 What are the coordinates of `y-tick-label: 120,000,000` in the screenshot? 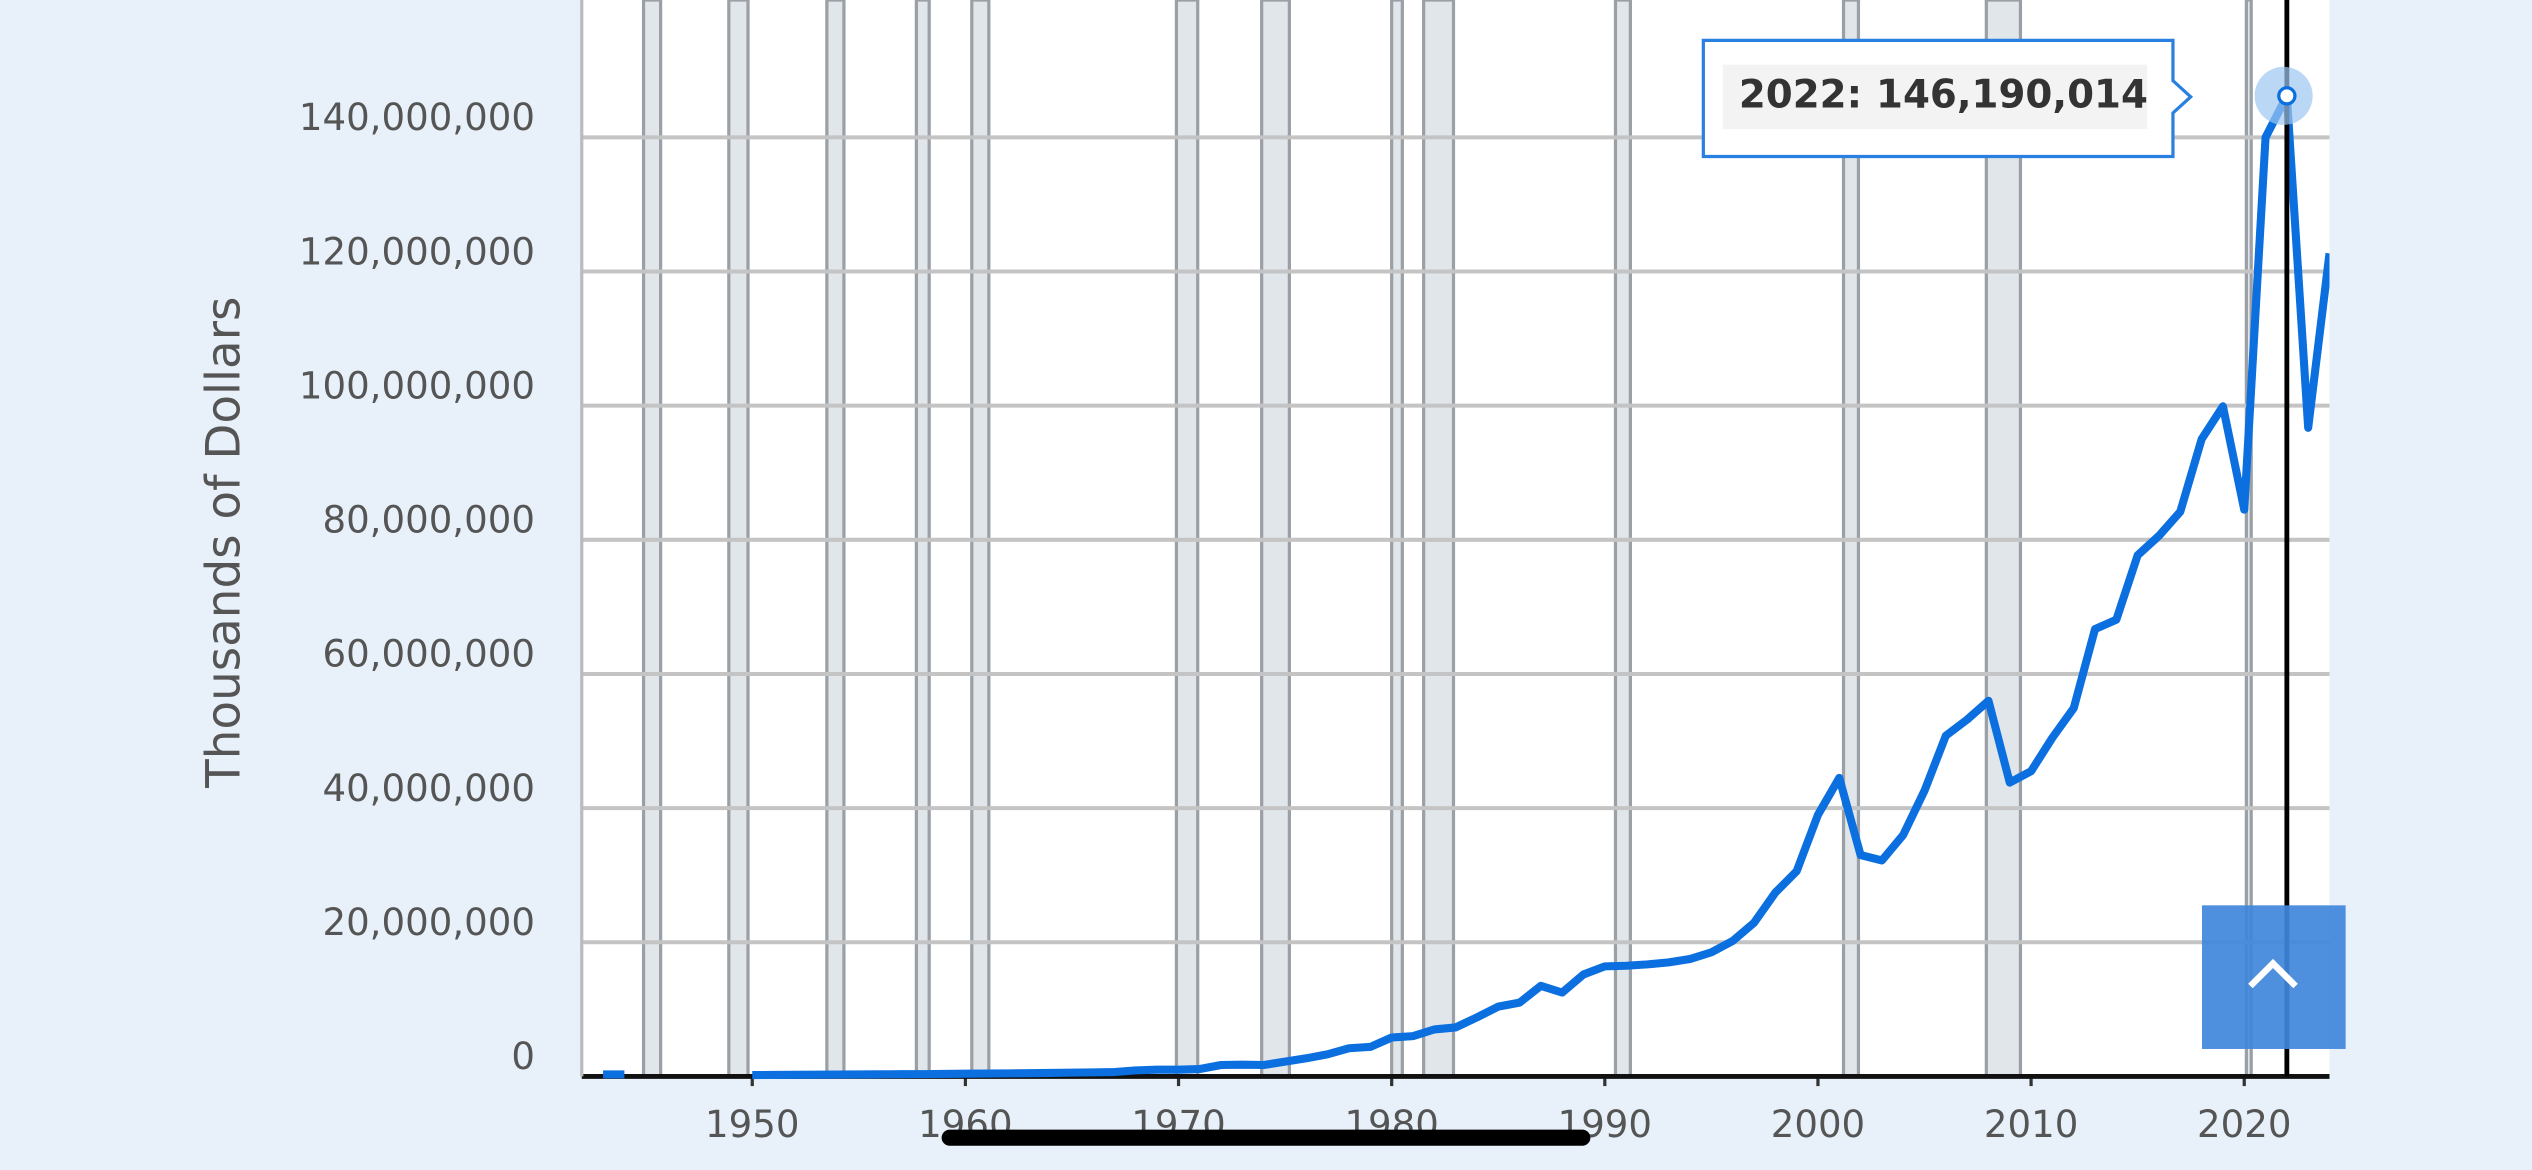 It's located at (417, 251).